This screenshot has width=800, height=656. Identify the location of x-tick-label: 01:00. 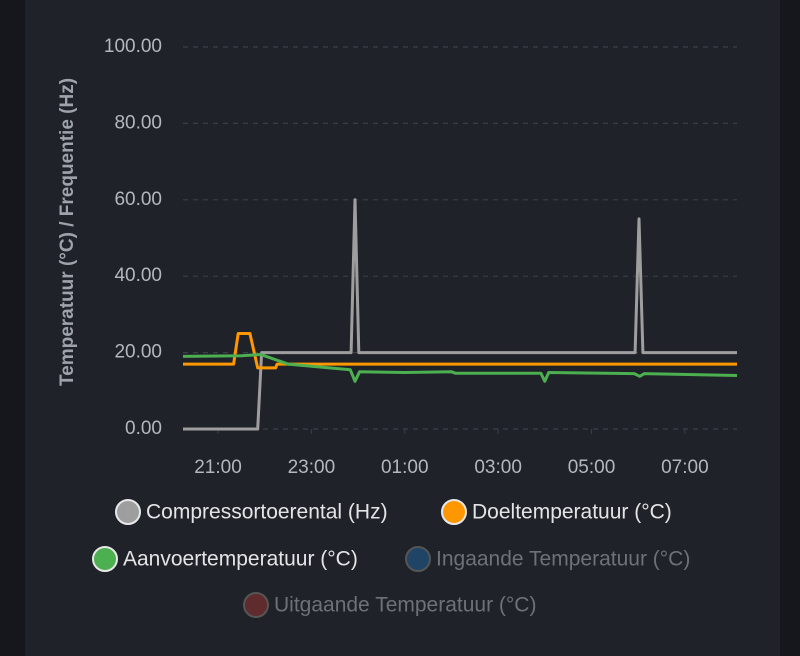
(405, 467).